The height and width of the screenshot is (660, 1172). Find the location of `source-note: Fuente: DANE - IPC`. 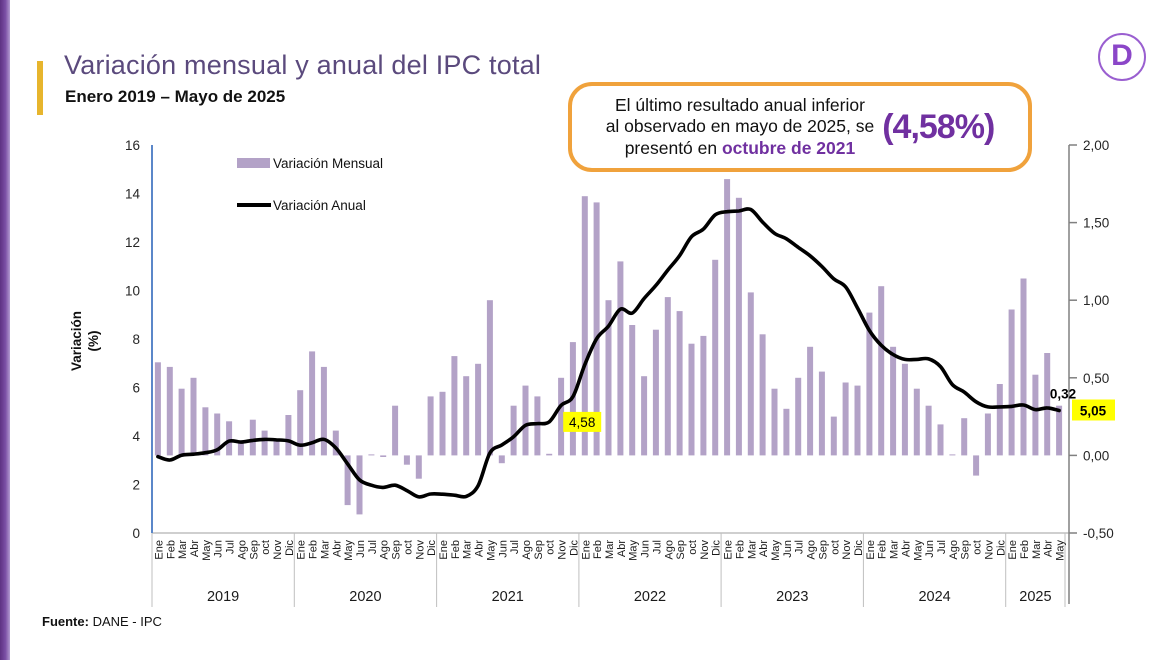

source-note: Fuente: DANE - IPC is located at coordinates (102, 621).